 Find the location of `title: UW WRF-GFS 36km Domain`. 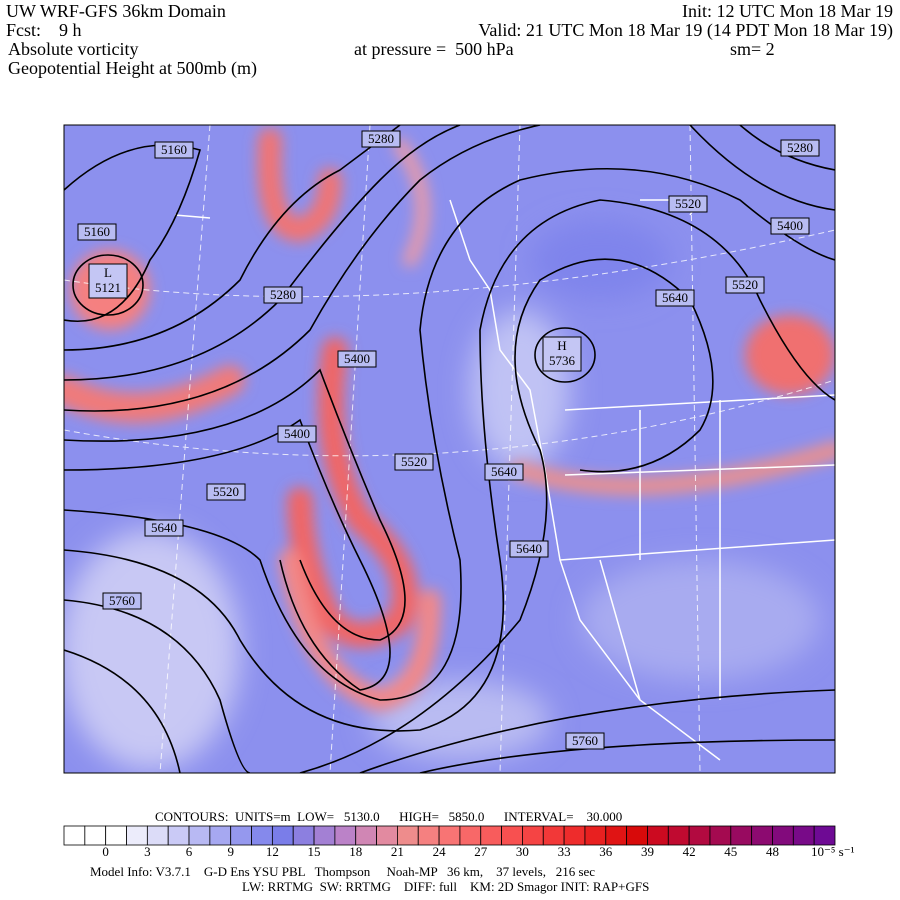

title: UW WRF-GFS 36km Domain is located at coordinates (116, 11).